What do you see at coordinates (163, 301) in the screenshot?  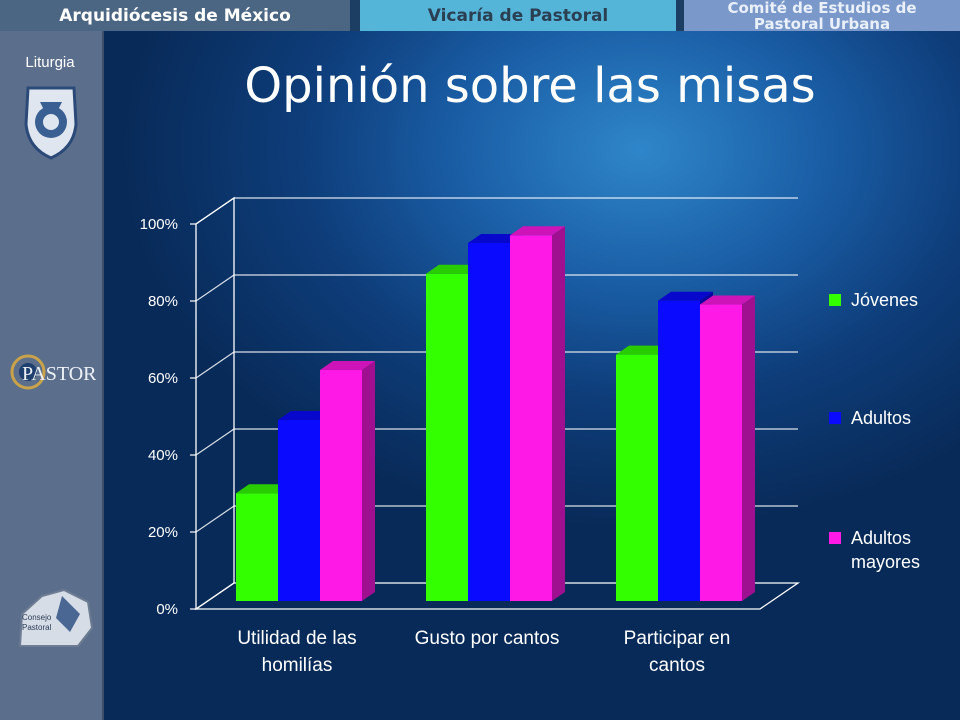 I see `y-tick-label: 80%` at bounding box center [163, 301].